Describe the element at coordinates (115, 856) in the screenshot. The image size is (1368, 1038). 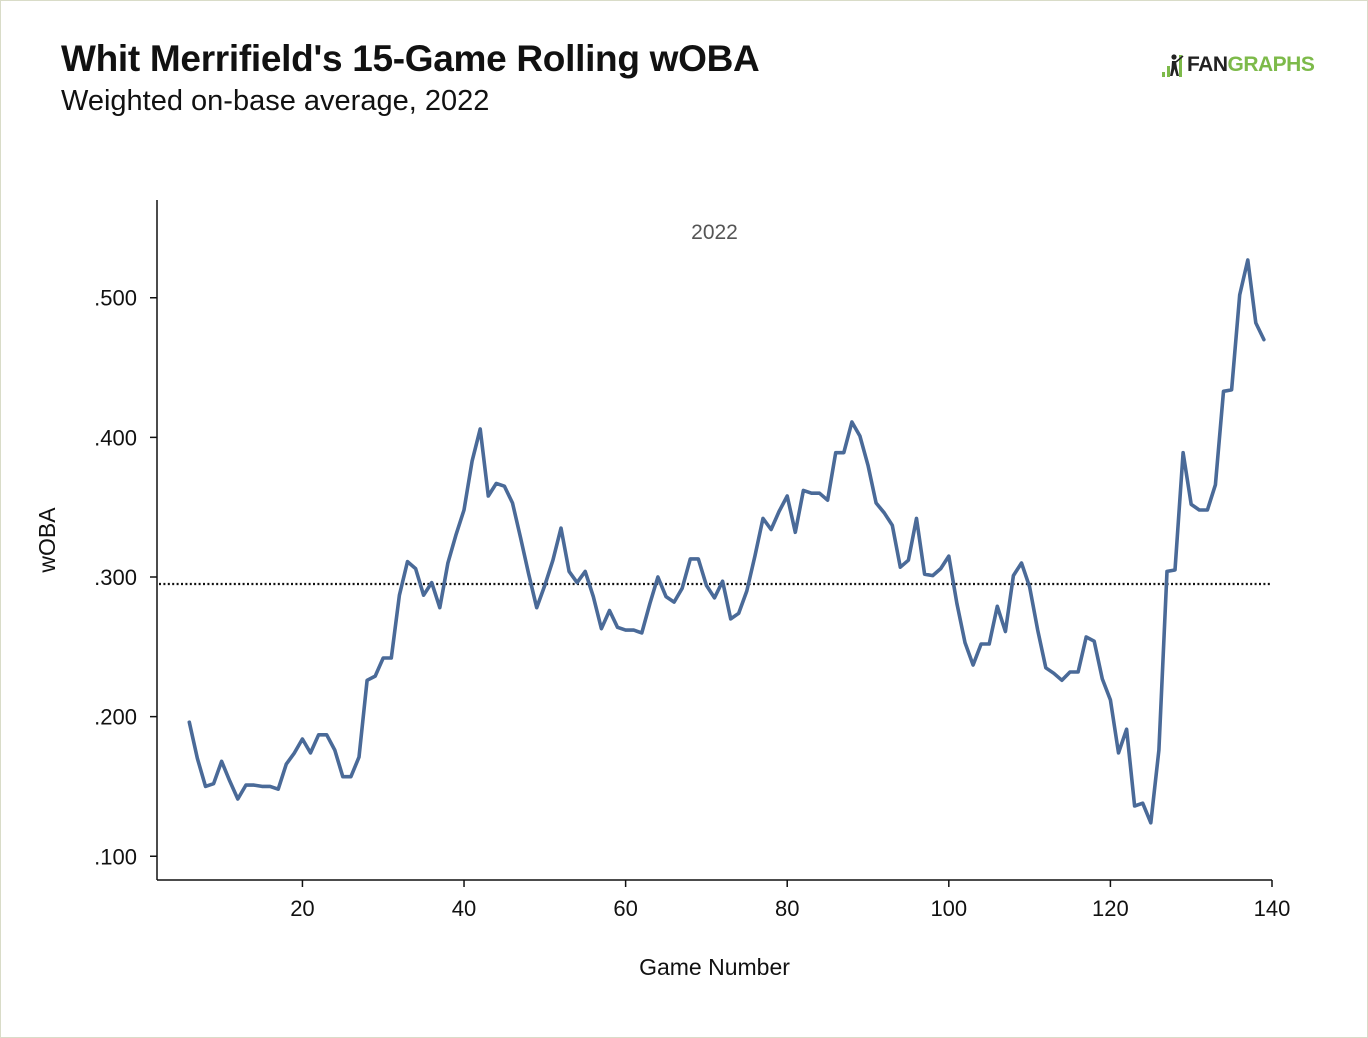
I see `y-tick-label: .100` at that location.